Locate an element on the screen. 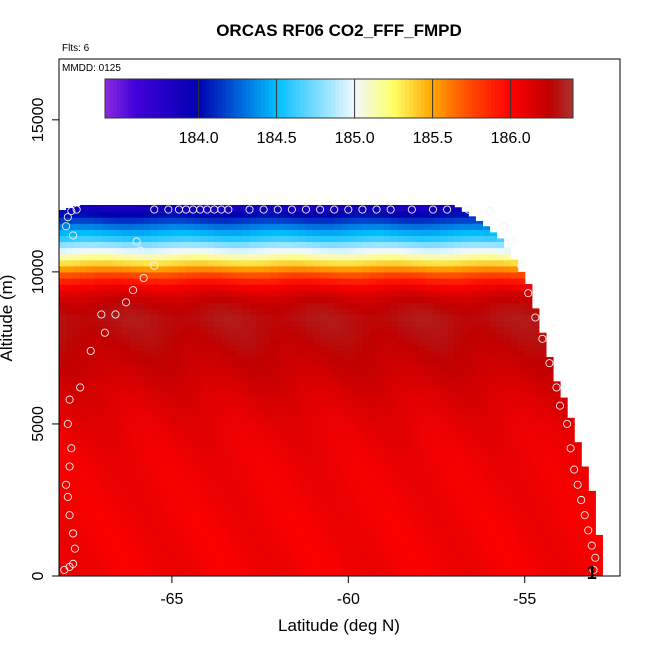 The height and width of the screenshot is (650, 650). heat-cell-2056 is located at coordinates (295, 312).